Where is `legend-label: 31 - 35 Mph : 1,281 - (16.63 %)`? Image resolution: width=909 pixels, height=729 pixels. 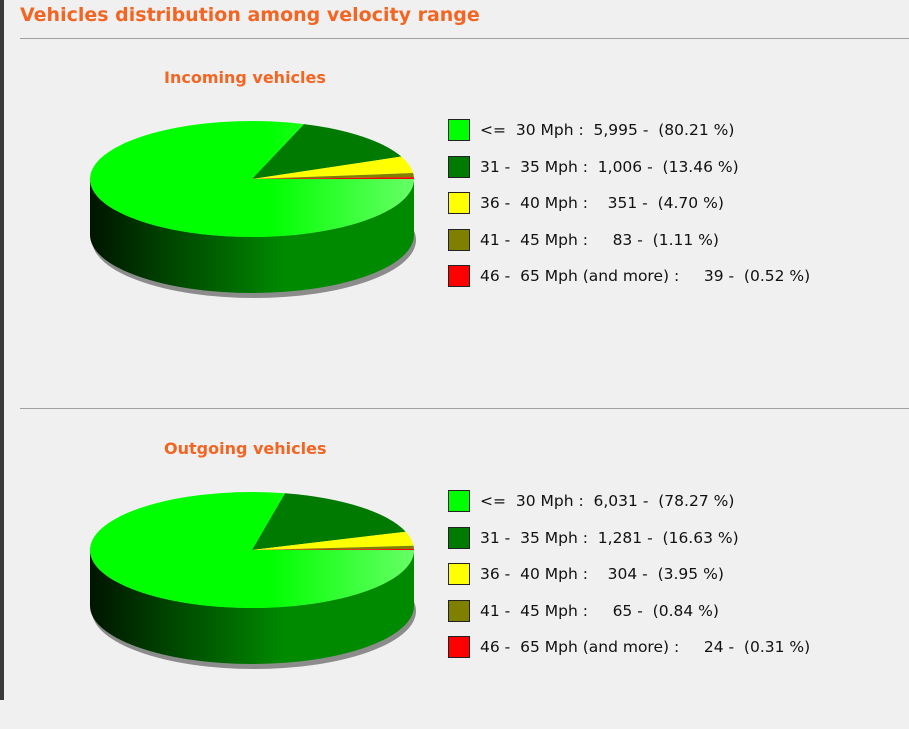
legend-label: 31 - 35 Mph : 1,281 - (16.63 %) is located at coordinates (609, 537).